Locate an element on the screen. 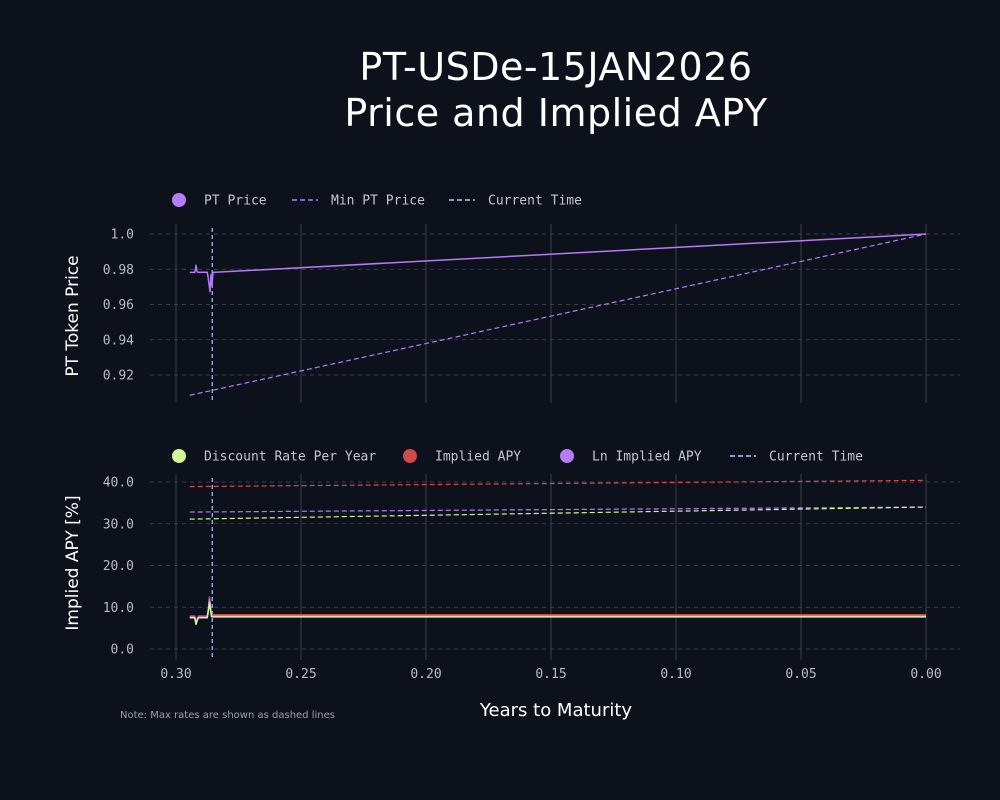 Image resolution: width=1000 pixels, height=800 pixels. legend-label-implied-apy: Implied APY is located at coordinates (478, 457).